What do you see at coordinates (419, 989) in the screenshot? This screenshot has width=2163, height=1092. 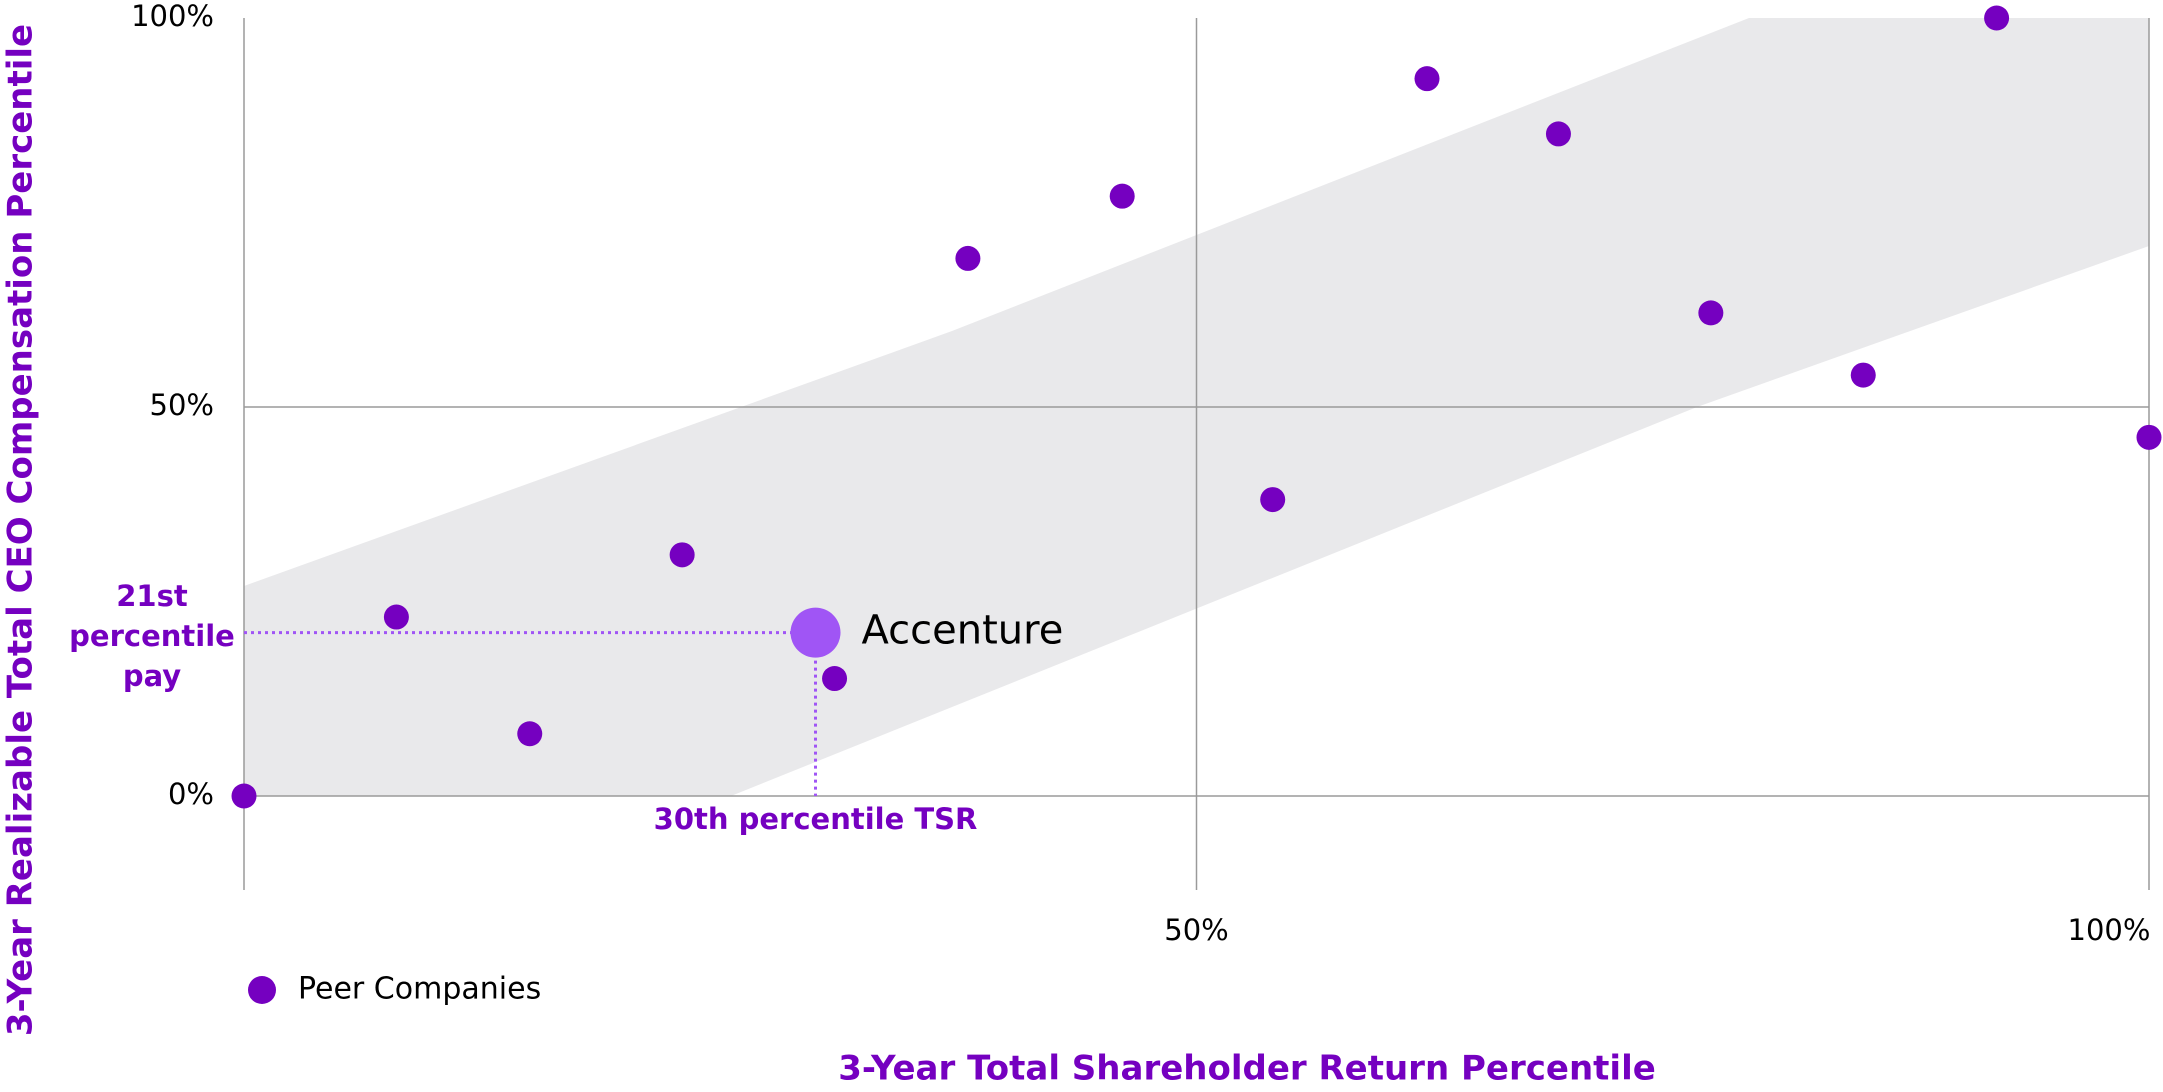 I see `legend-label: Peer Companies` at bounding box center [419, 989].